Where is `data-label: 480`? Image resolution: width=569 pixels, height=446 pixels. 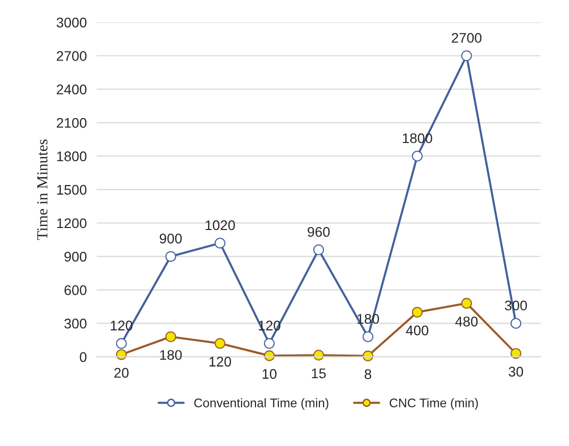
data-label: 480 is located at coordinates (466, 321).